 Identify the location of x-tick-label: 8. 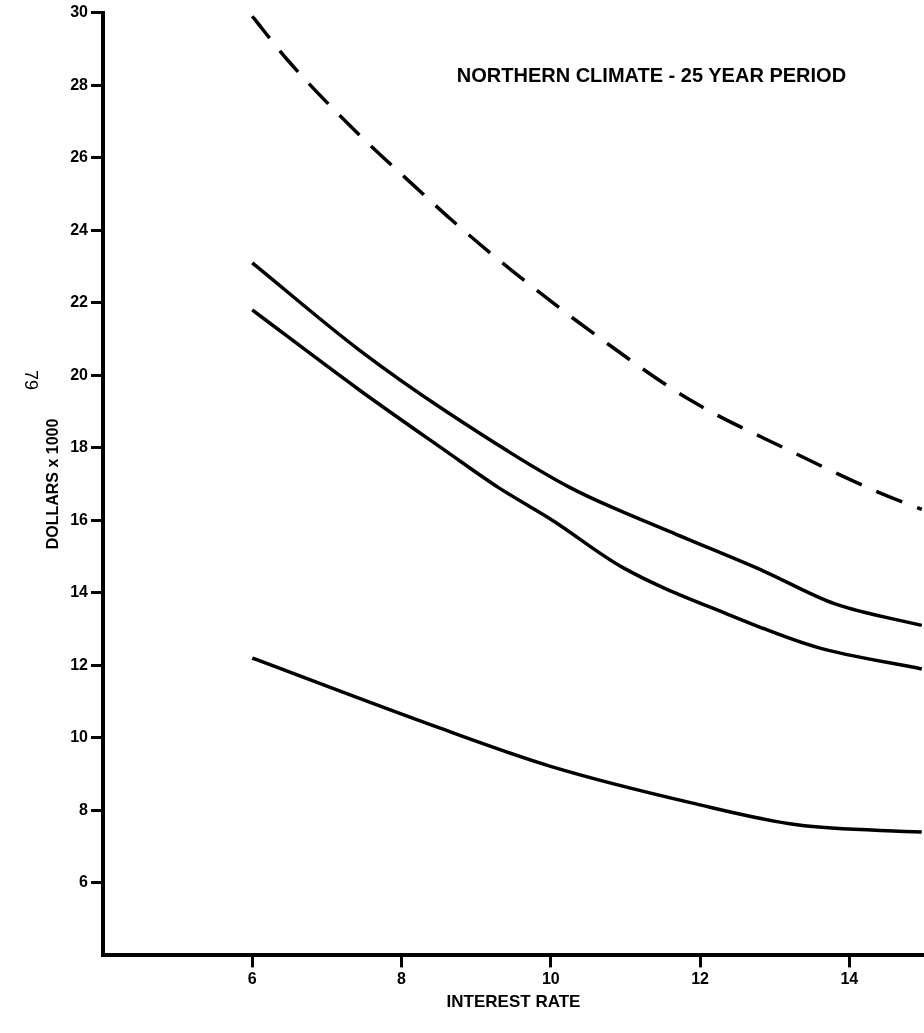
(402, 979).